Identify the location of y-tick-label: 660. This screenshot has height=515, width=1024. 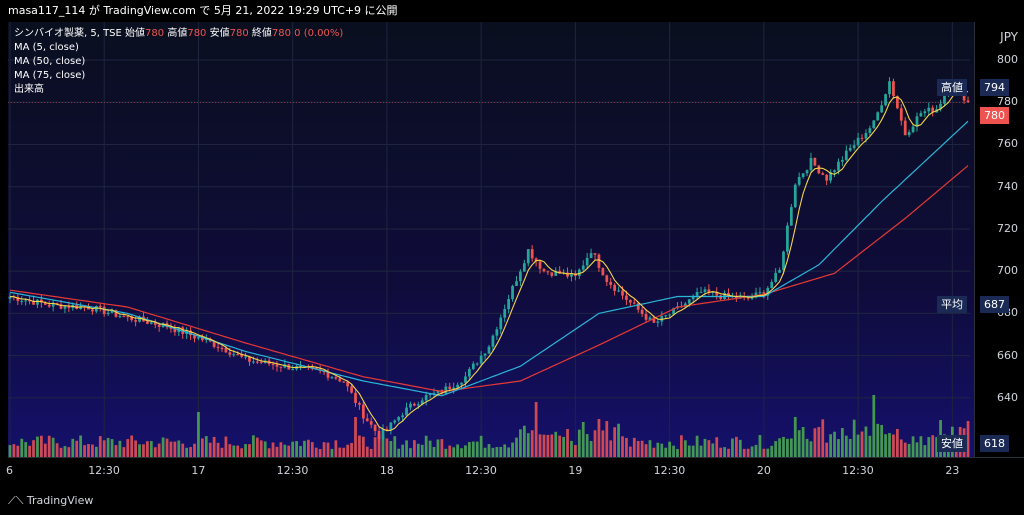
(1007, 355).